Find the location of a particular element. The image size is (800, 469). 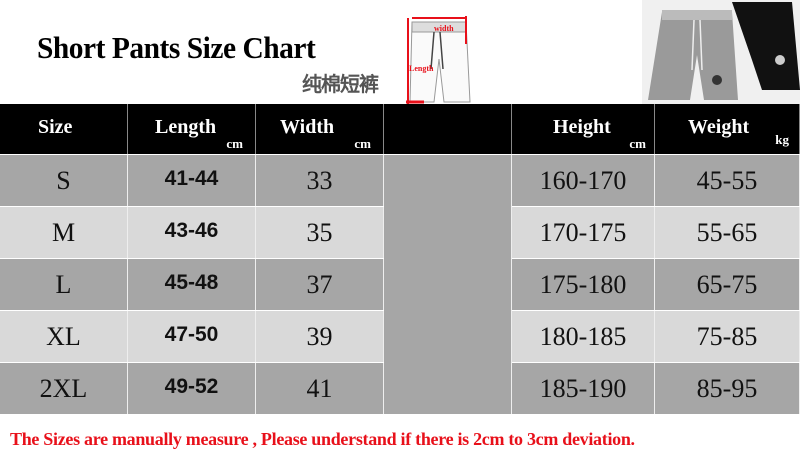

cell-length: 45-48 is located at coordinates (192, 284).